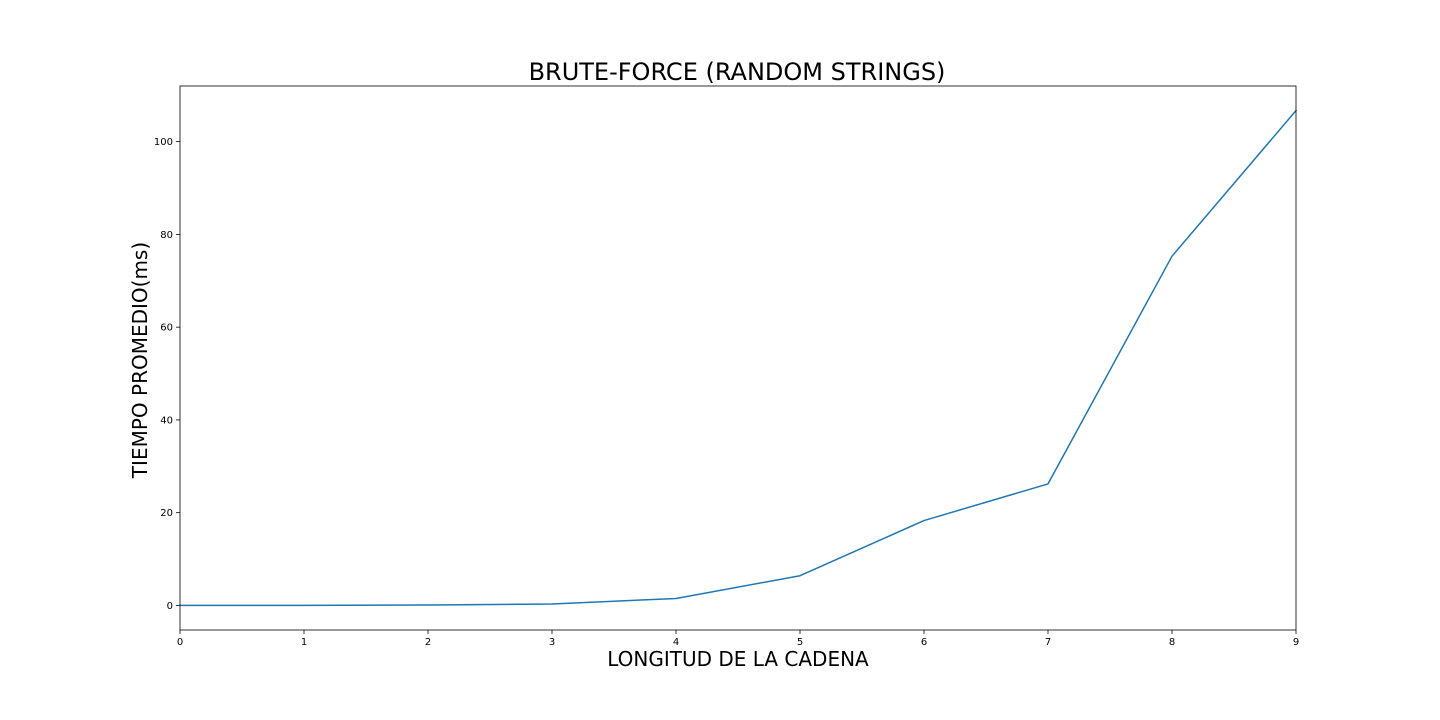  I want to click on y-tick-label: 0, so click(170, 606).